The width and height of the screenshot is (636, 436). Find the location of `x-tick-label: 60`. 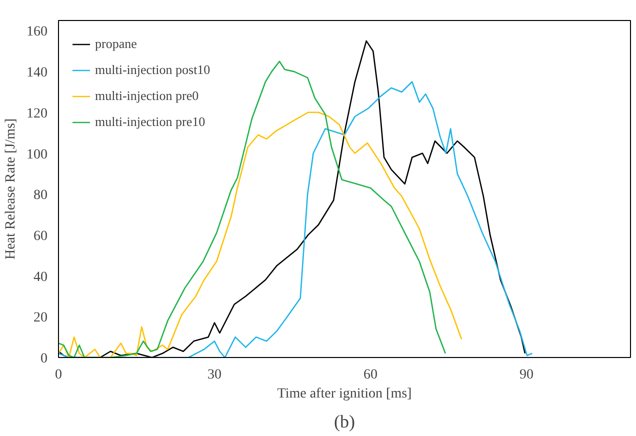

x-tick-label: 60 is located at coordinates (371, 375).